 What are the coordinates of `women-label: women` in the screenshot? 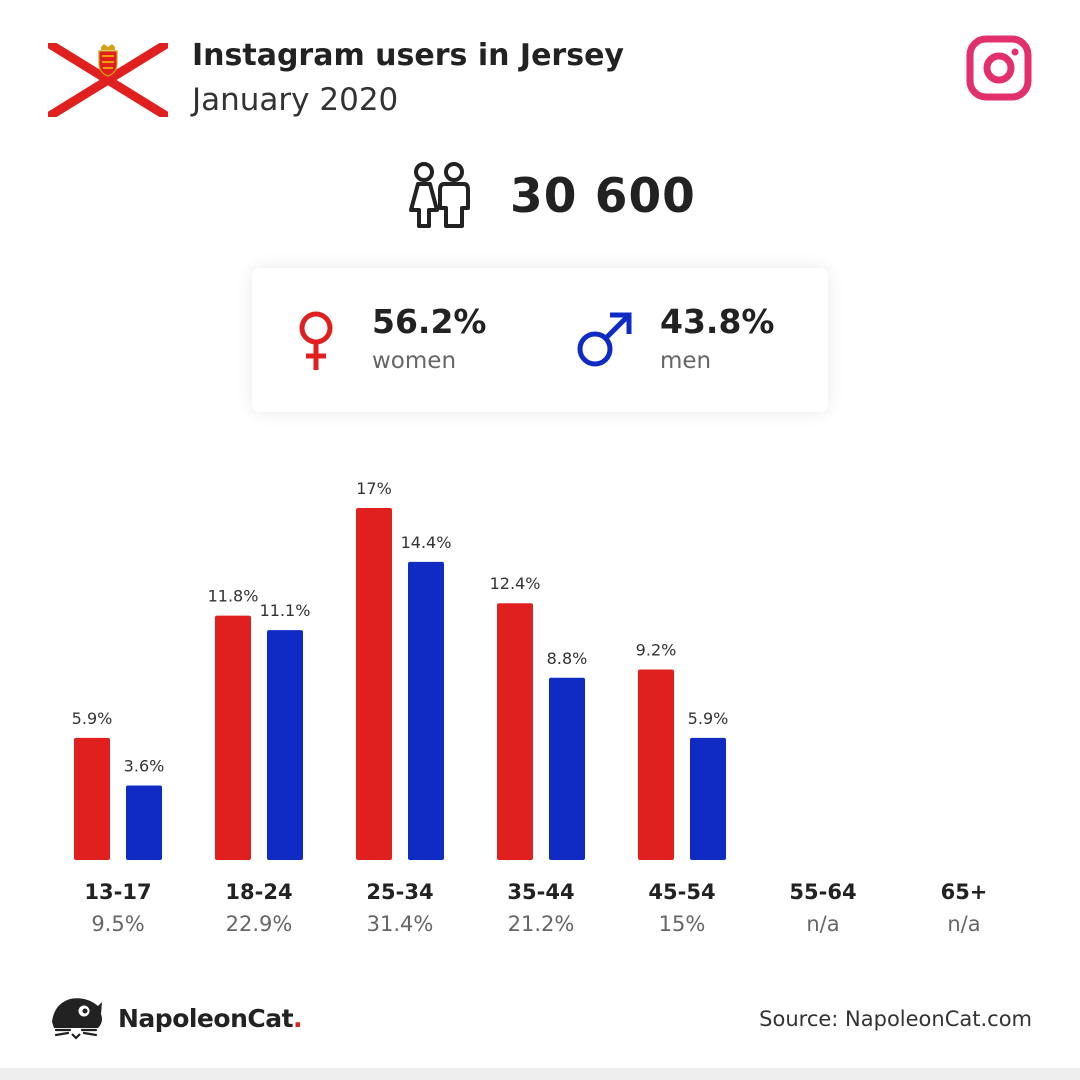 It's located at (414, 361).